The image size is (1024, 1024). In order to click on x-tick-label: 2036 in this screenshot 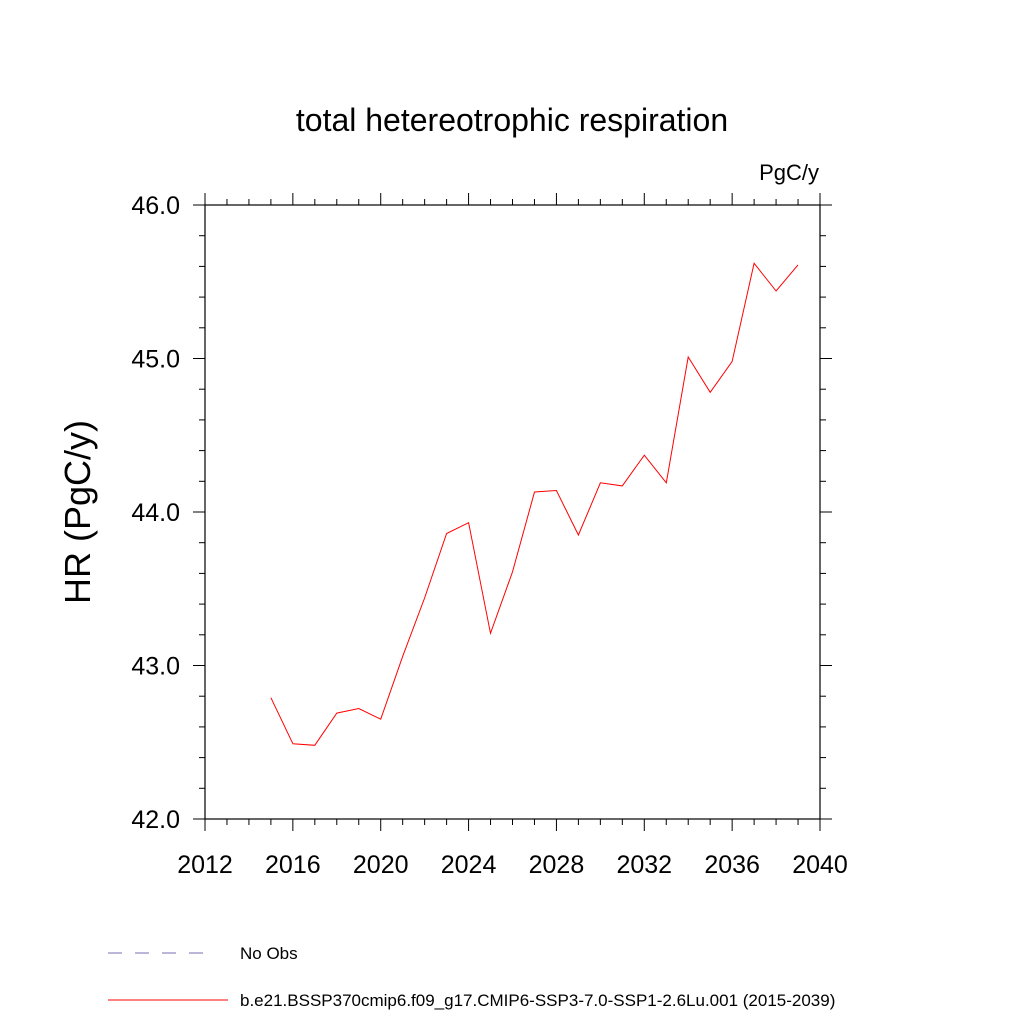, I will do `click(732, 865)`.